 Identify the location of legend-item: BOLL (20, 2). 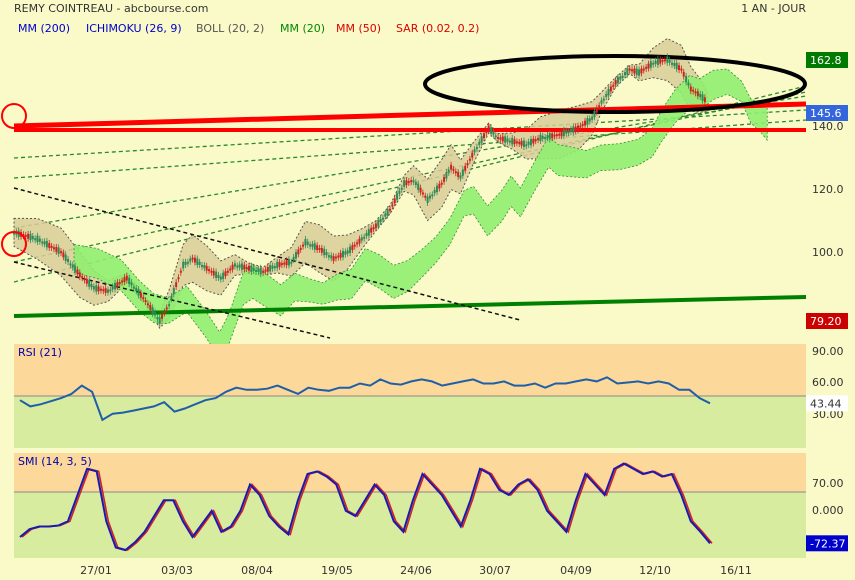
(230, 28).